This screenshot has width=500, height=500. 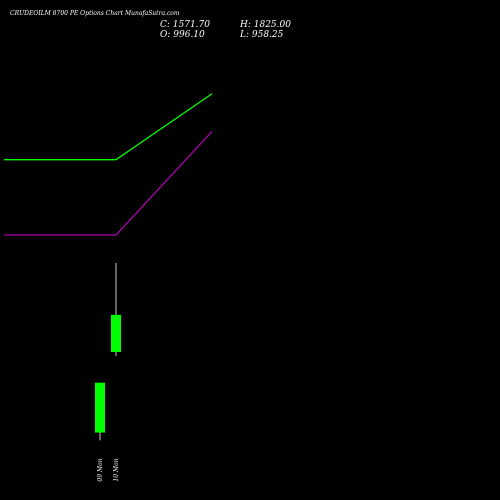 What do you see at coordinates (262, 35) in the screenshot?
I see `low-value: L: 958.25` at bounding box center [262, 35].